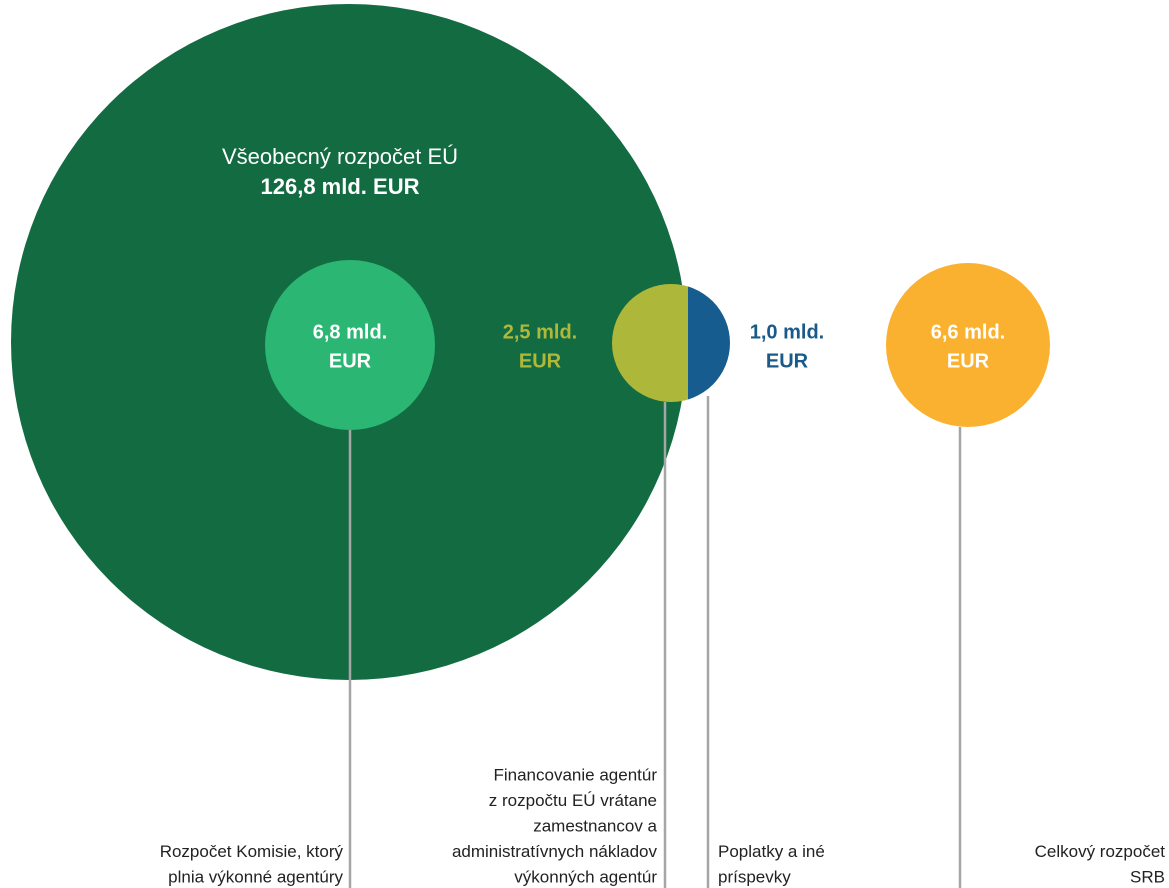  What do you see at coordinates (709, 343) in the screenshot?
I see `fees-circle` at bounding box center [709, 343].